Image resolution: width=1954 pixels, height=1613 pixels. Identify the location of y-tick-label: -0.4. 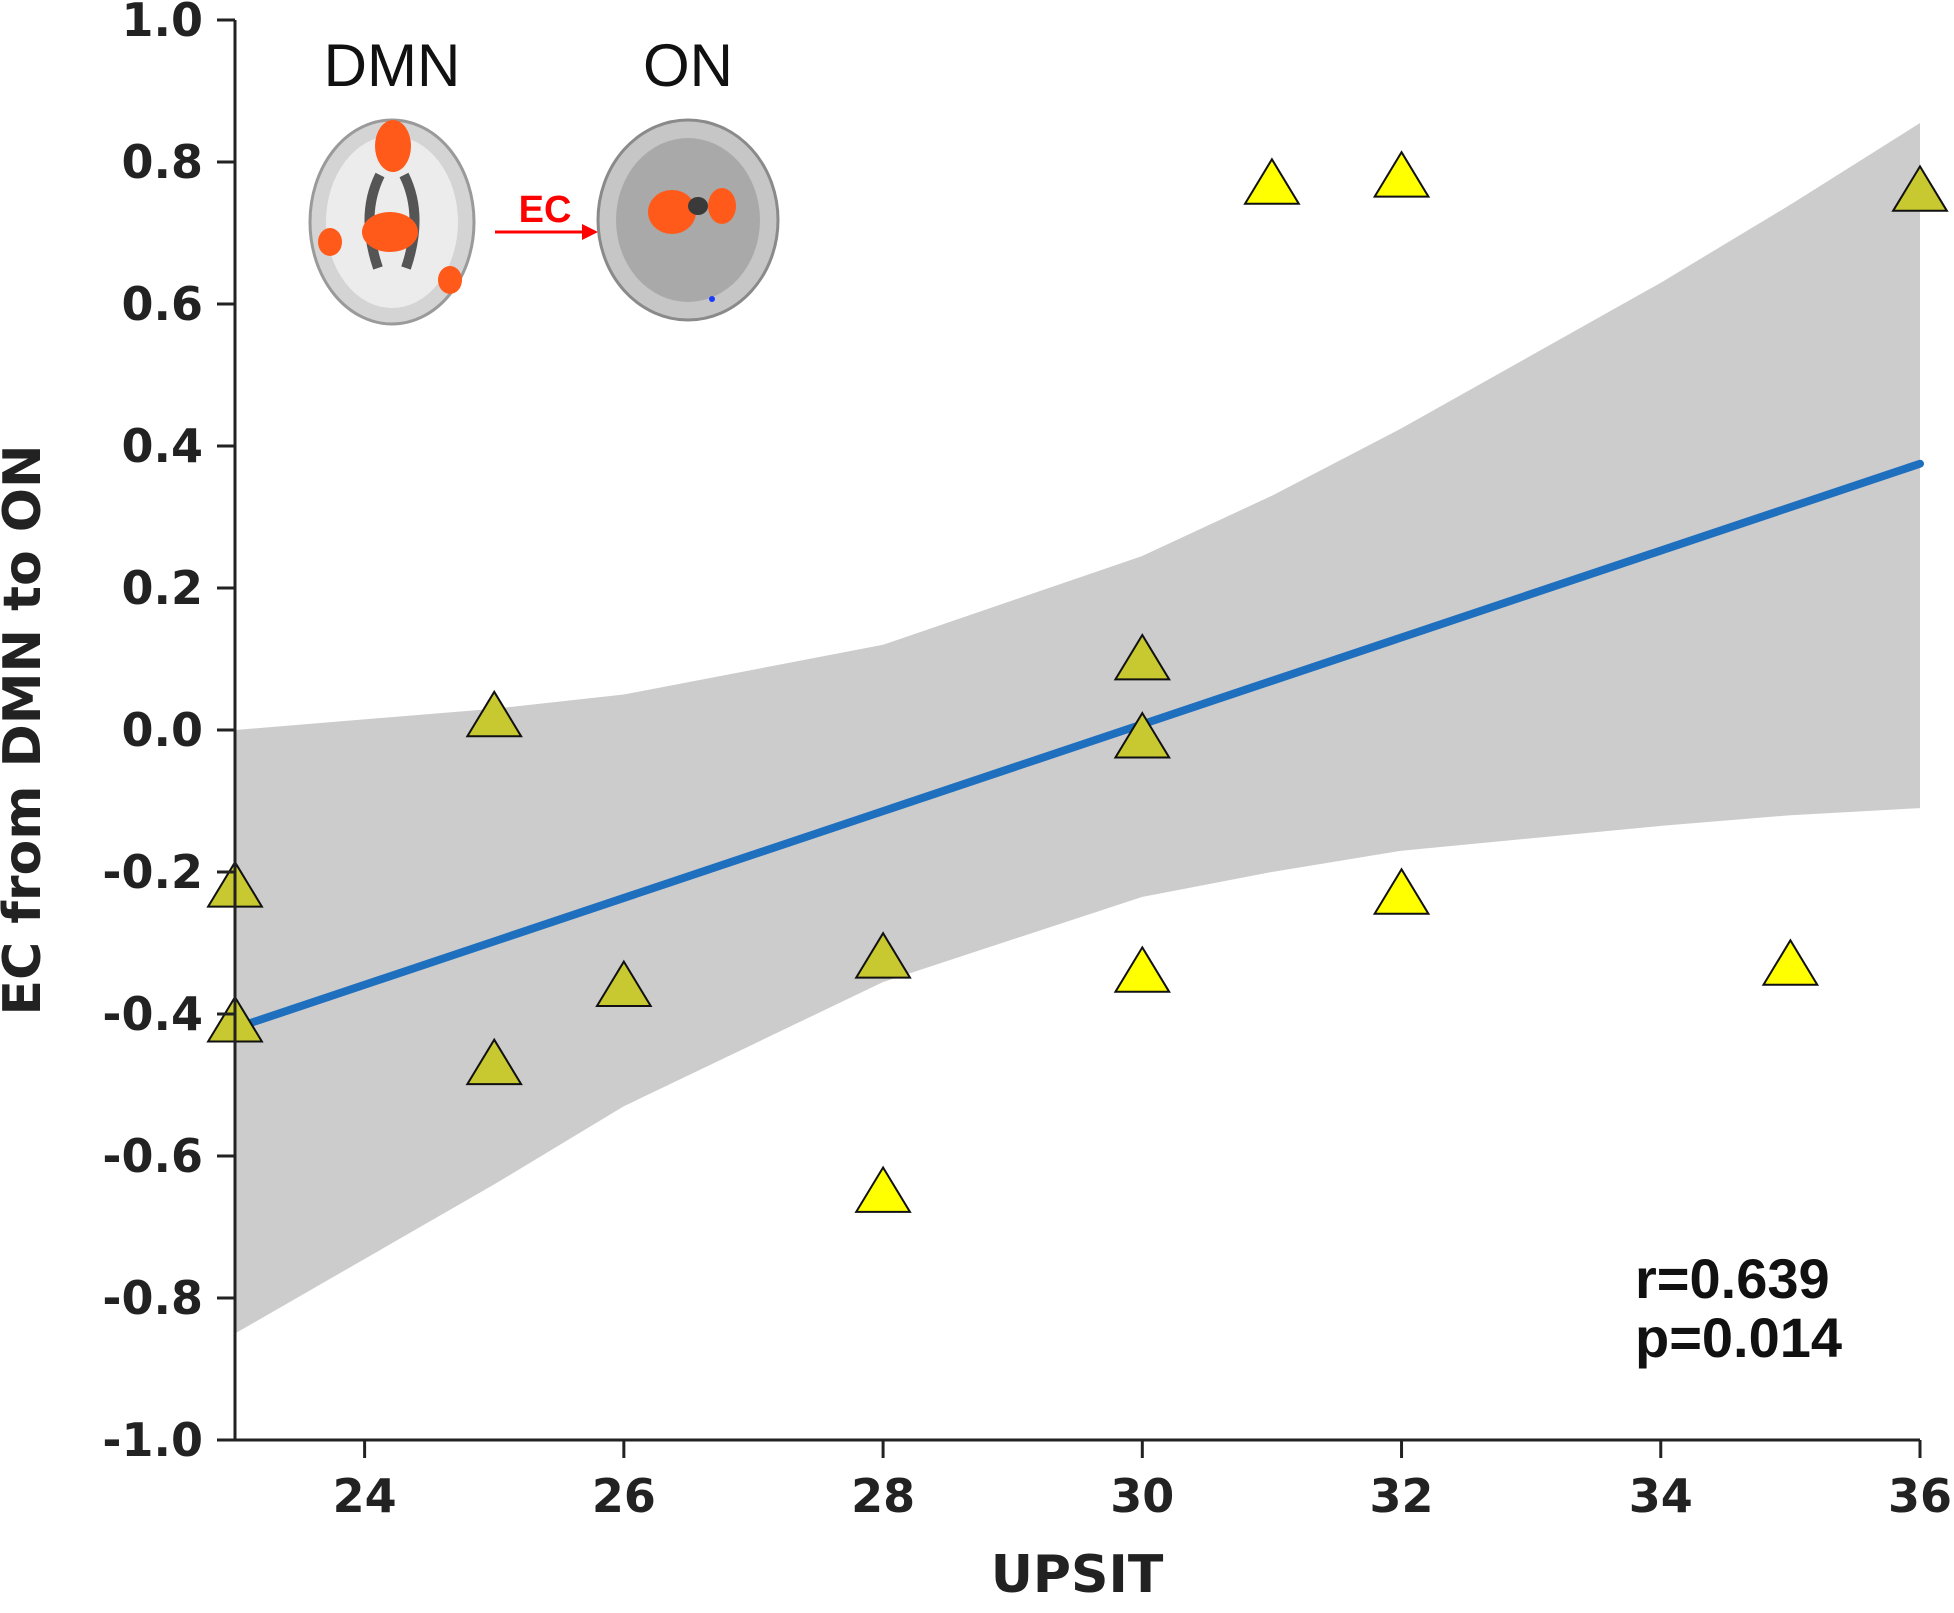
(152, 1014).